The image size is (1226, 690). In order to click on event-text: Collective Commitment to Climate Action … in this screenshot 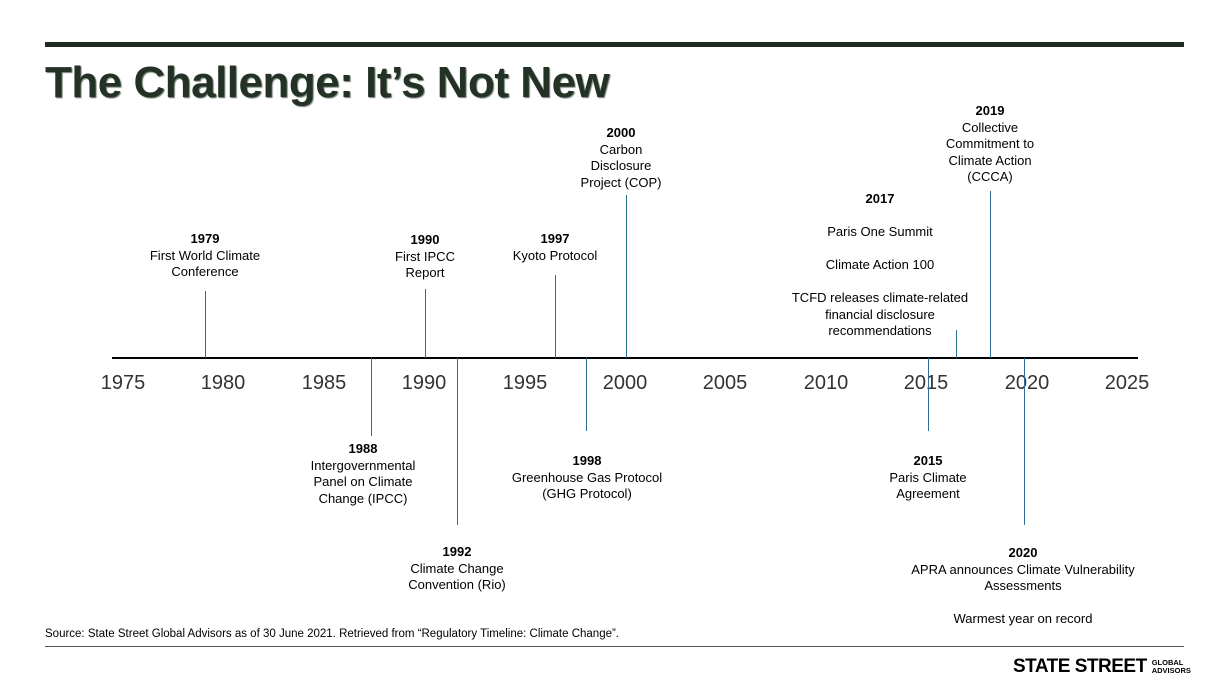, I will do `click(990, 152)`.